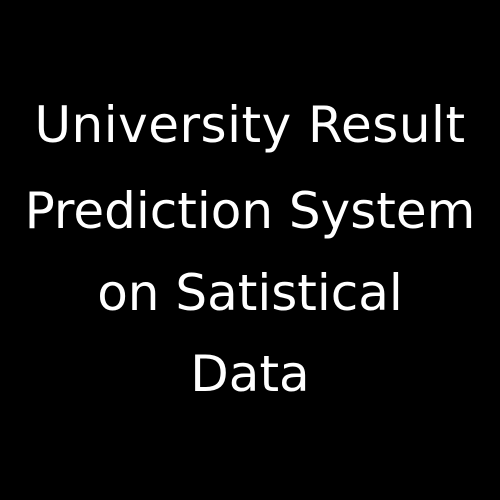 This screenshot has width=500, height=500. I want to click on title-line-1: University Result, so click(250, 125).